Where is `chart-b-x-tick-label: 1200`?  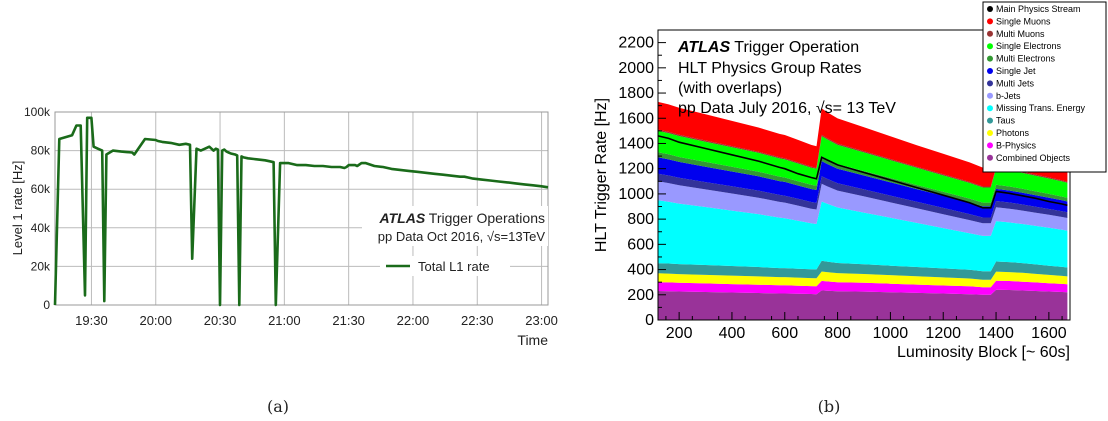
chart-b-x-tick-label: 1200 is located at coordinates (943, 333).